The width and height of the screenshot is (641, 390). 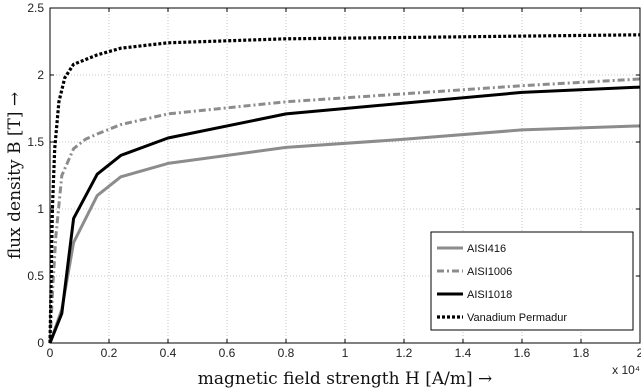 What do you see at coordinates (109, 353) in the screenshot?
I see `x-tick-label: 0.2` at bounding box center [109, 353].